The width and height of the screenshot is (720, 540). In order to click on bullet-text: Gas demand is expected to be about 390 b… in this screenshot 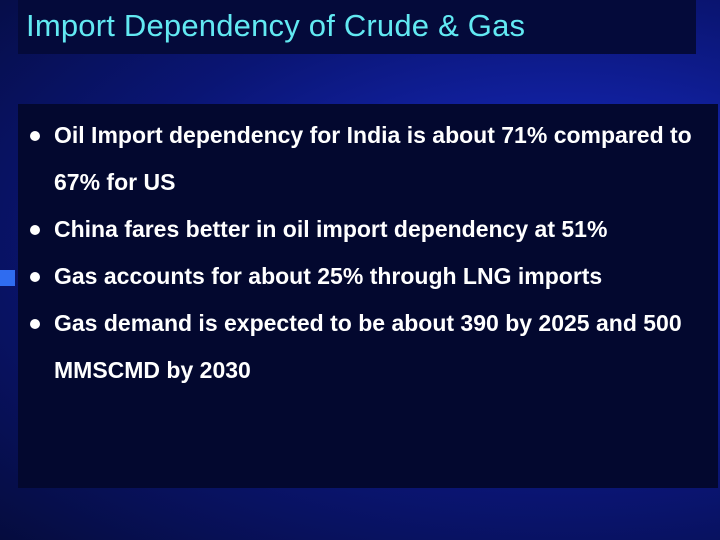, I will do `click(368, 346)`.